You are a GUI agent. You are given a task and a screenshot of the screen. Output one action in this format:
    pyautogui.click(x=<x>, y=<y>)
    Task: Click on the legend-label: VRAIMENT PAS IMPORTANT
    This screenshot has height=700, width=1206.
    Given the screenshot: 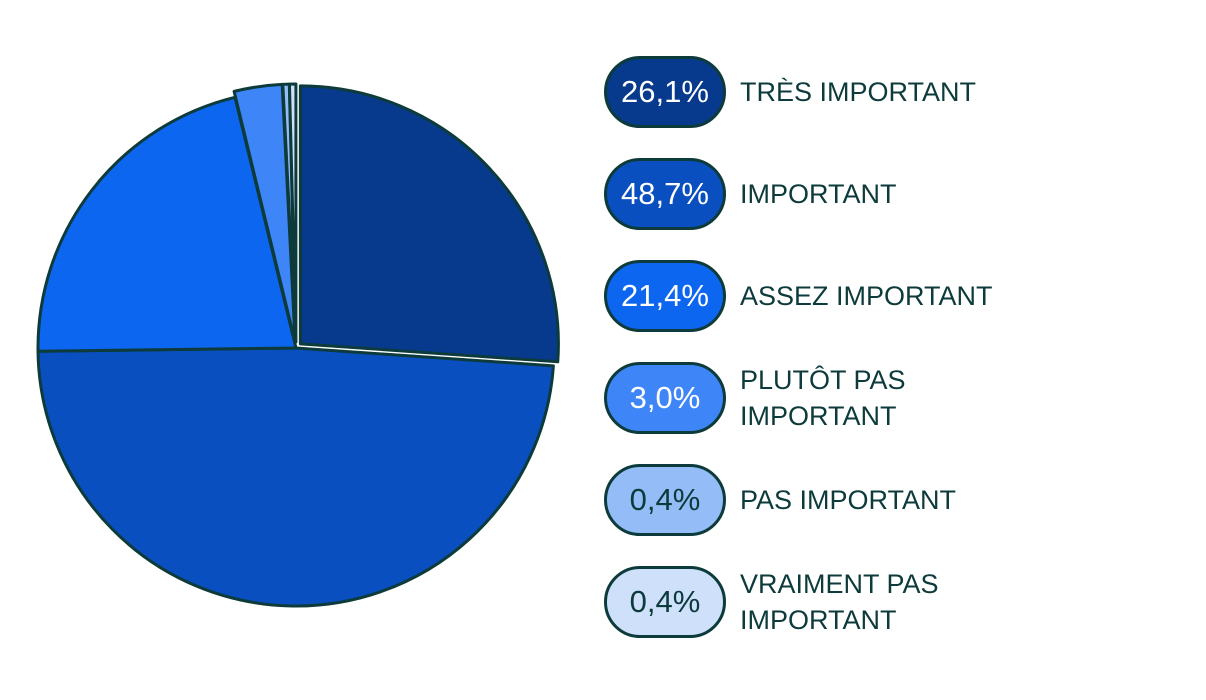 What is the action you would take?
    pyautogui.click(x=839, y=602)
    